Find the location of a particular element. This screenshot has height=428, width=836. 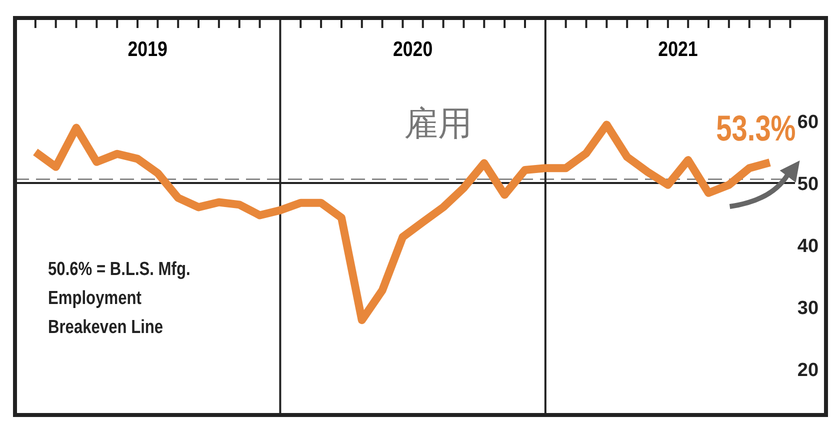

y-tick-label: 50 is located at coordinates (808, 185).